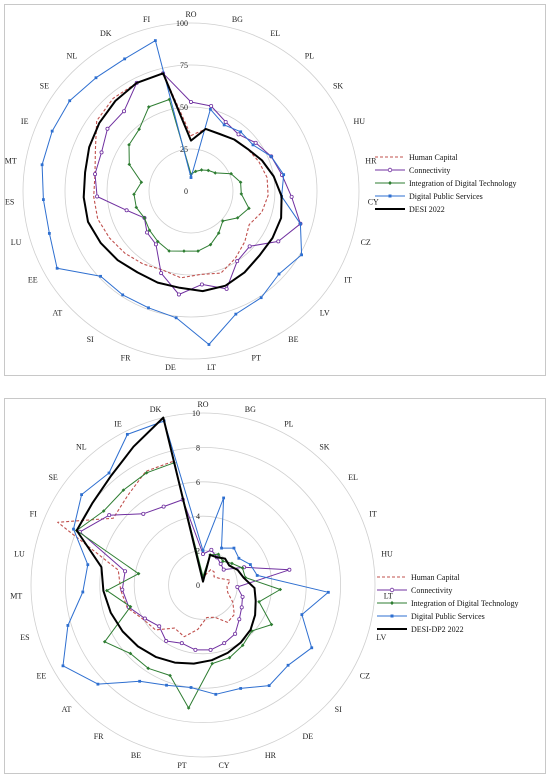 This screenshot has height=779, width=550. Describe the element at coordinates (309, 55) in the screenshot. I see `category-label: PL` at that location.